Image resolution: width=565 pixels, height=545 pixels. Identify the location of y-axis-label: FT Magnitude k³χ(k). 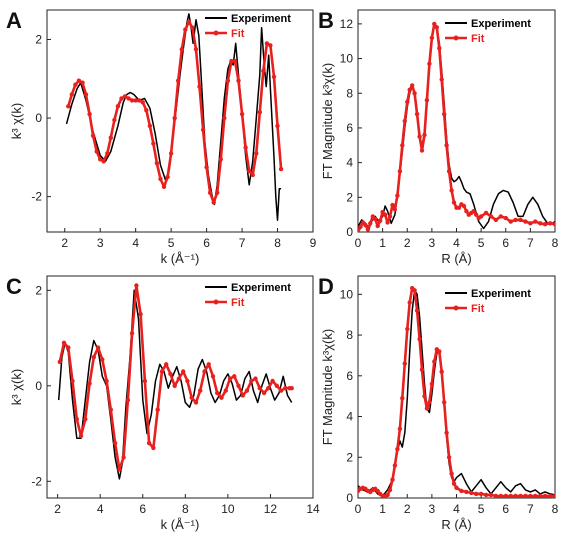
(327, 387).